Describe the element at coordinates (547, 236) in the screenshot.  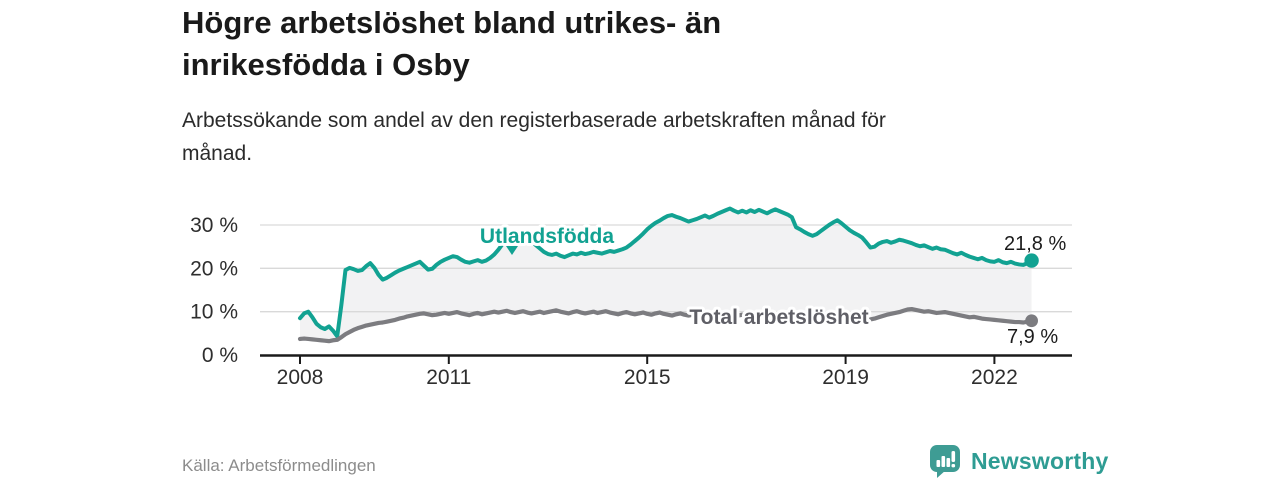
I see `series-label-utlandsfodda: Utlandsfödda` at that location.